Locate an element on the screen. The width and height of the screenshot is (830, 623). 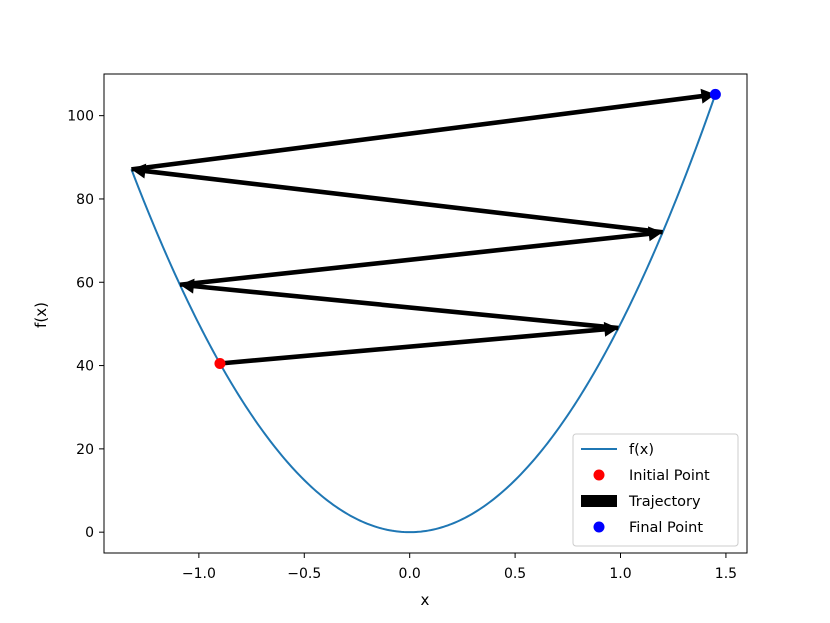
x-tick-label: 0.0 is located at coordinates (410, 574).